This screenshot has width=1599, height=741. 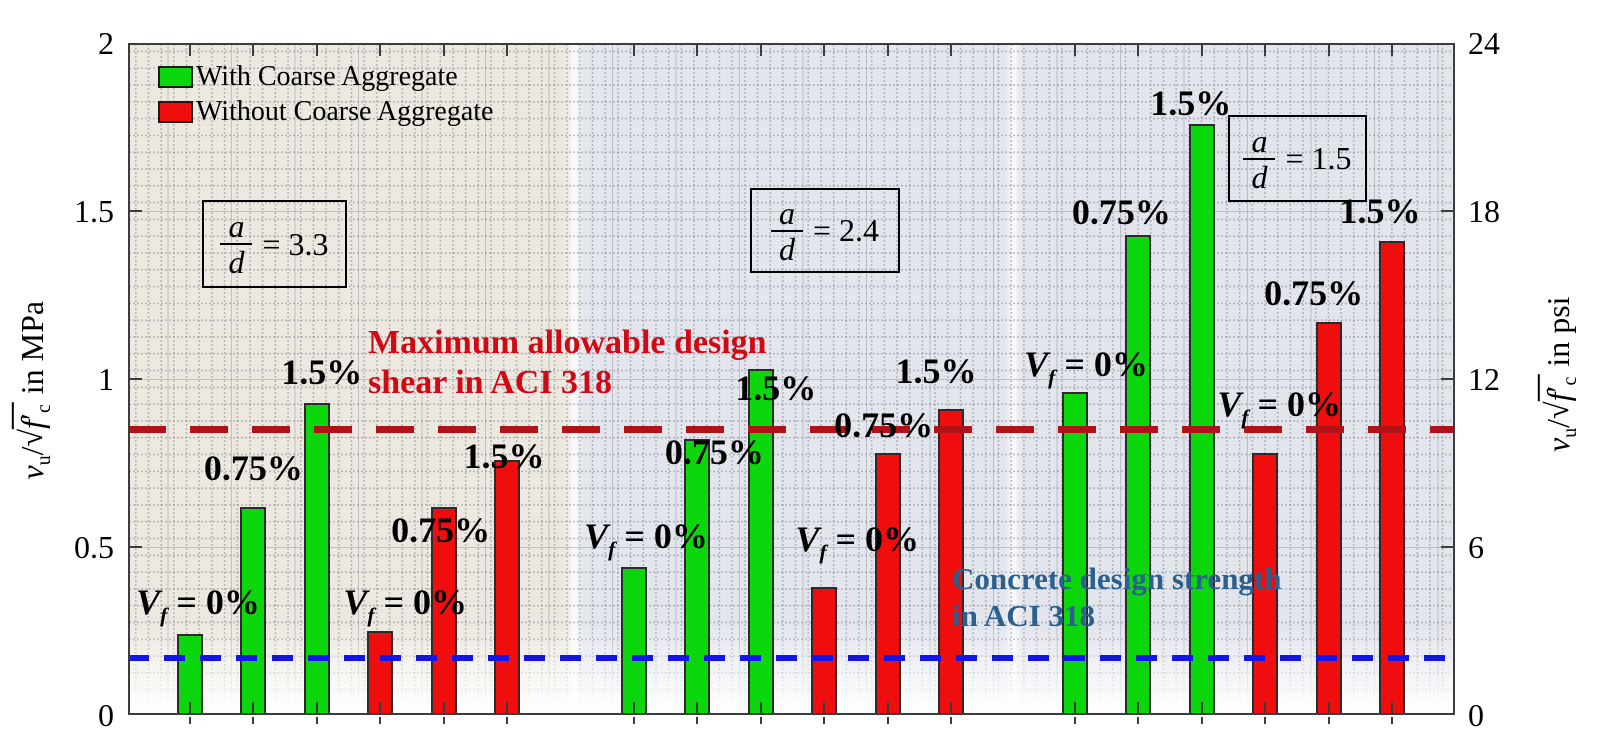 I want to click on left-axis-tick-label: 0.5, so click(x=94, y=547).